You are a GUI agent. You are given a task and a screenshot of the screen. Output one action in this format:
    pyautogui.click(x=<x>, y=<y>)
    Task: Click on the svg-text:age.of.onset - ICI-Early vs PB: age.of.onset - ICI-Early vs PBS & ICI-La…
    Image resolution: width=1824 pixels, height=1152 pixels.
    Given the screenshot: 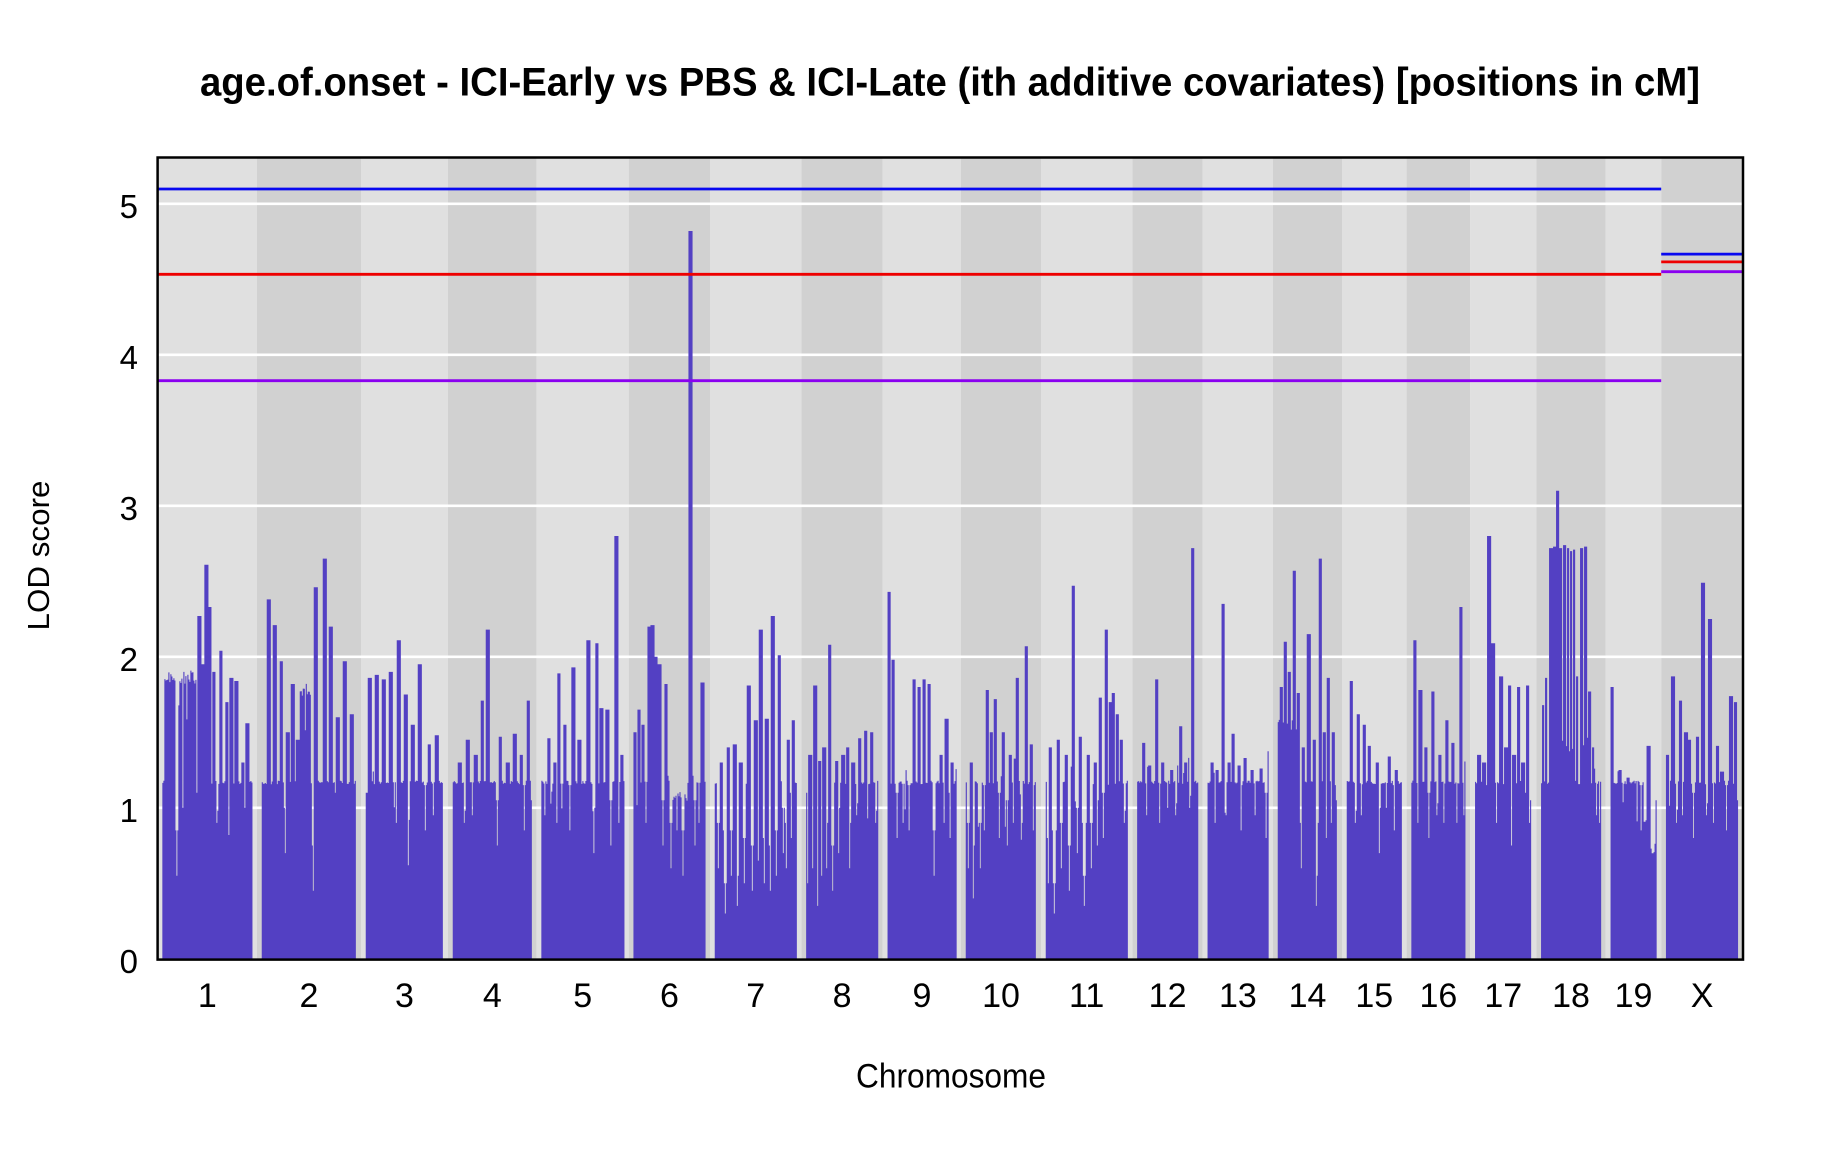 What is the action you would take?
    pyautogui.click(x=950, y=83)
    